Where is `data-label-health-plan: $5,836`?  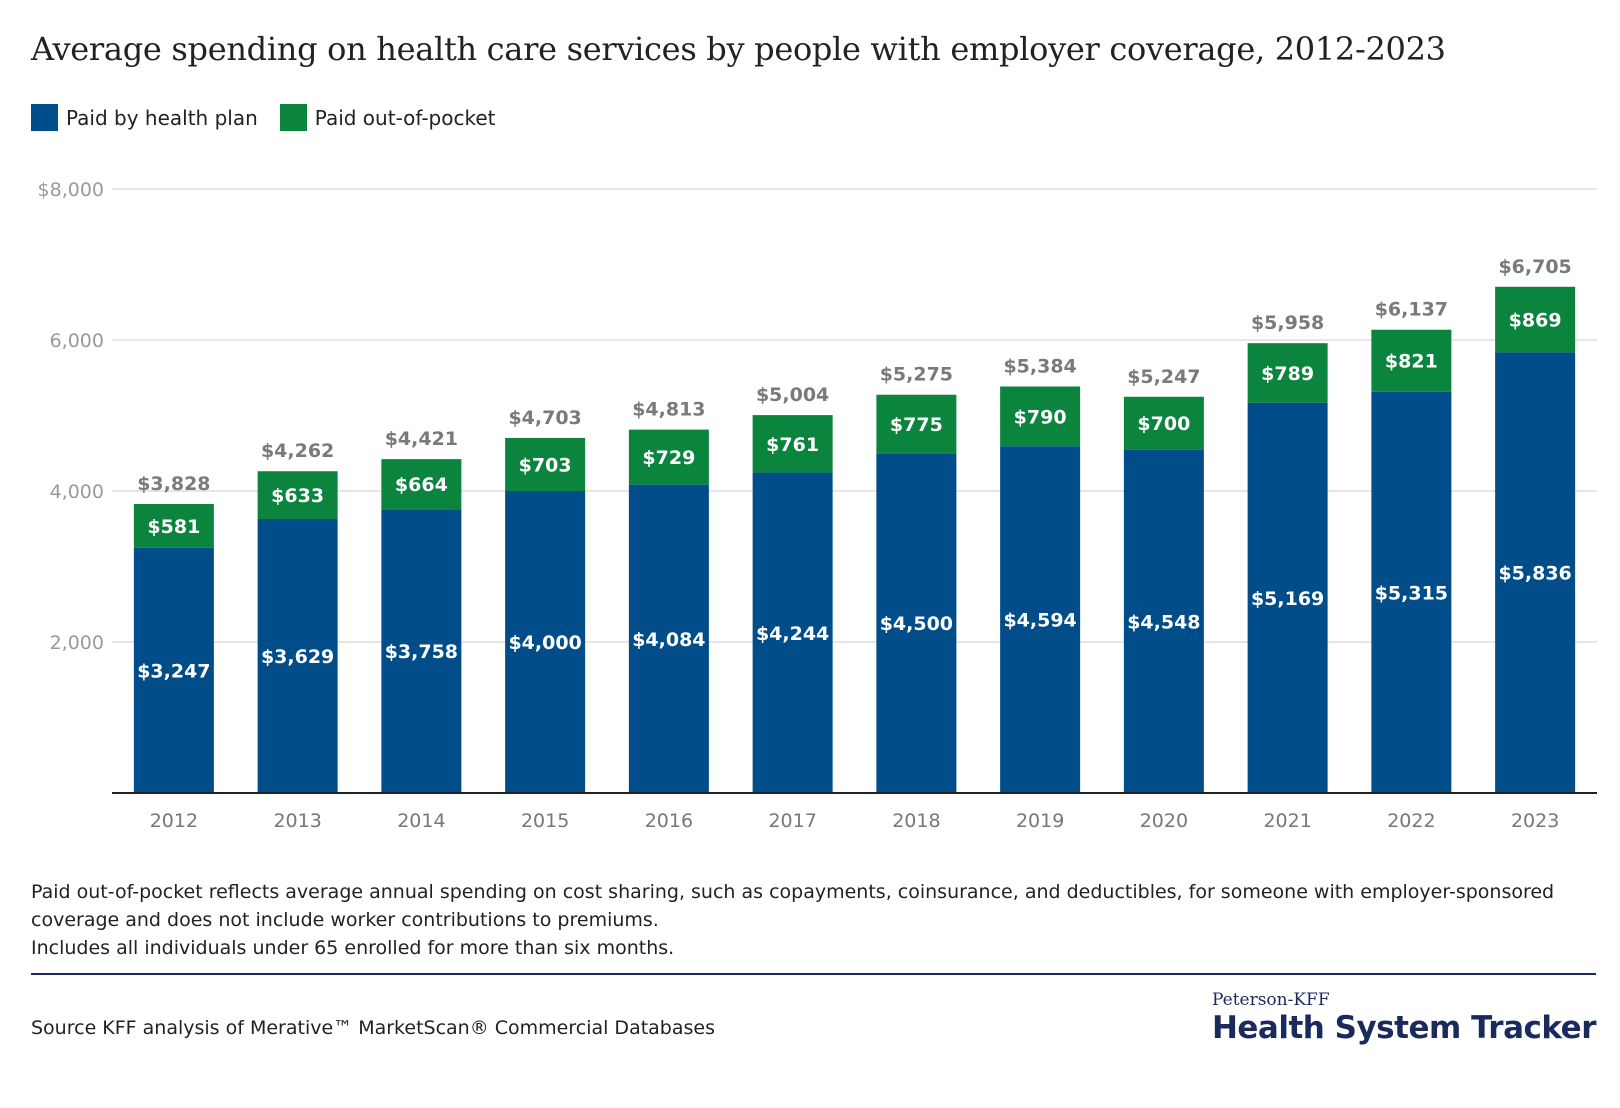
data-label-health-plan: $5,836 is located at coordinates (1534, 574).